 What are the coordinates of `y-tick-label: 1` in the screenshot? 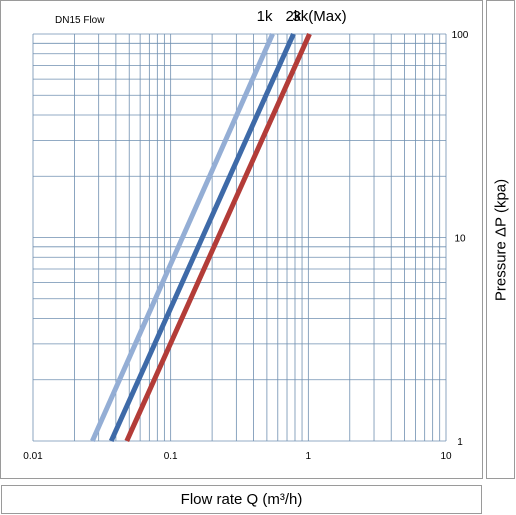 It's located at (460, 442).